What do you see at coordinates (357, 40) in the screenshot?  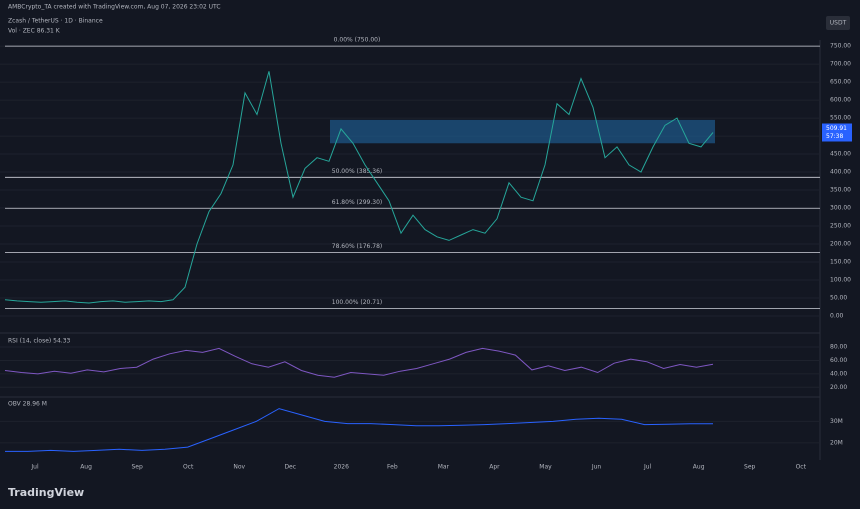 I see `fib-label: 0.00% (750.00)` at bounding box center [357, 40].